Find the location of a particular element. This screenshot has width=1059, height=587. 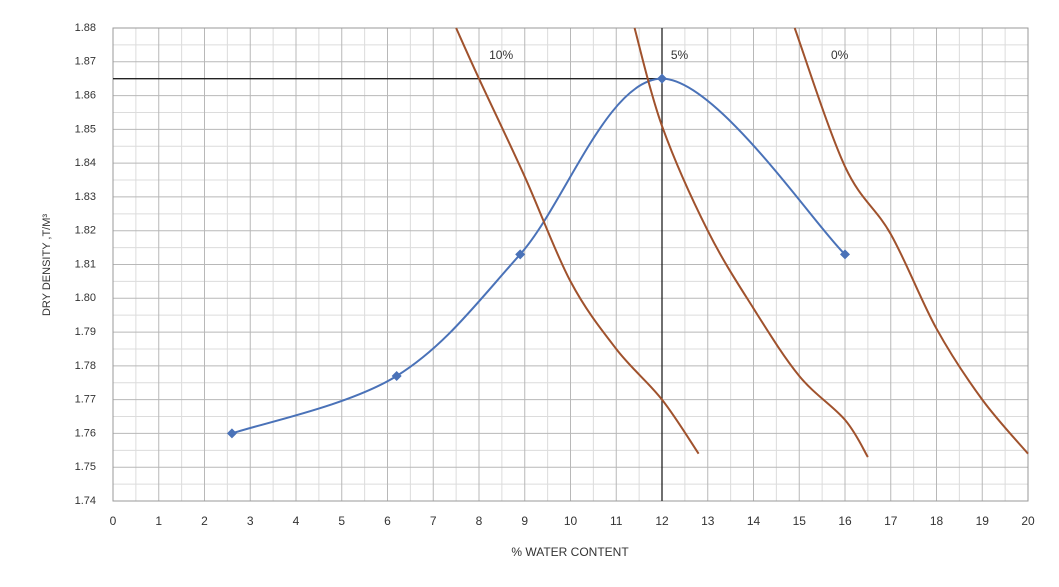

y-tick-label: 1.79 is located at coordinates (85, 332).